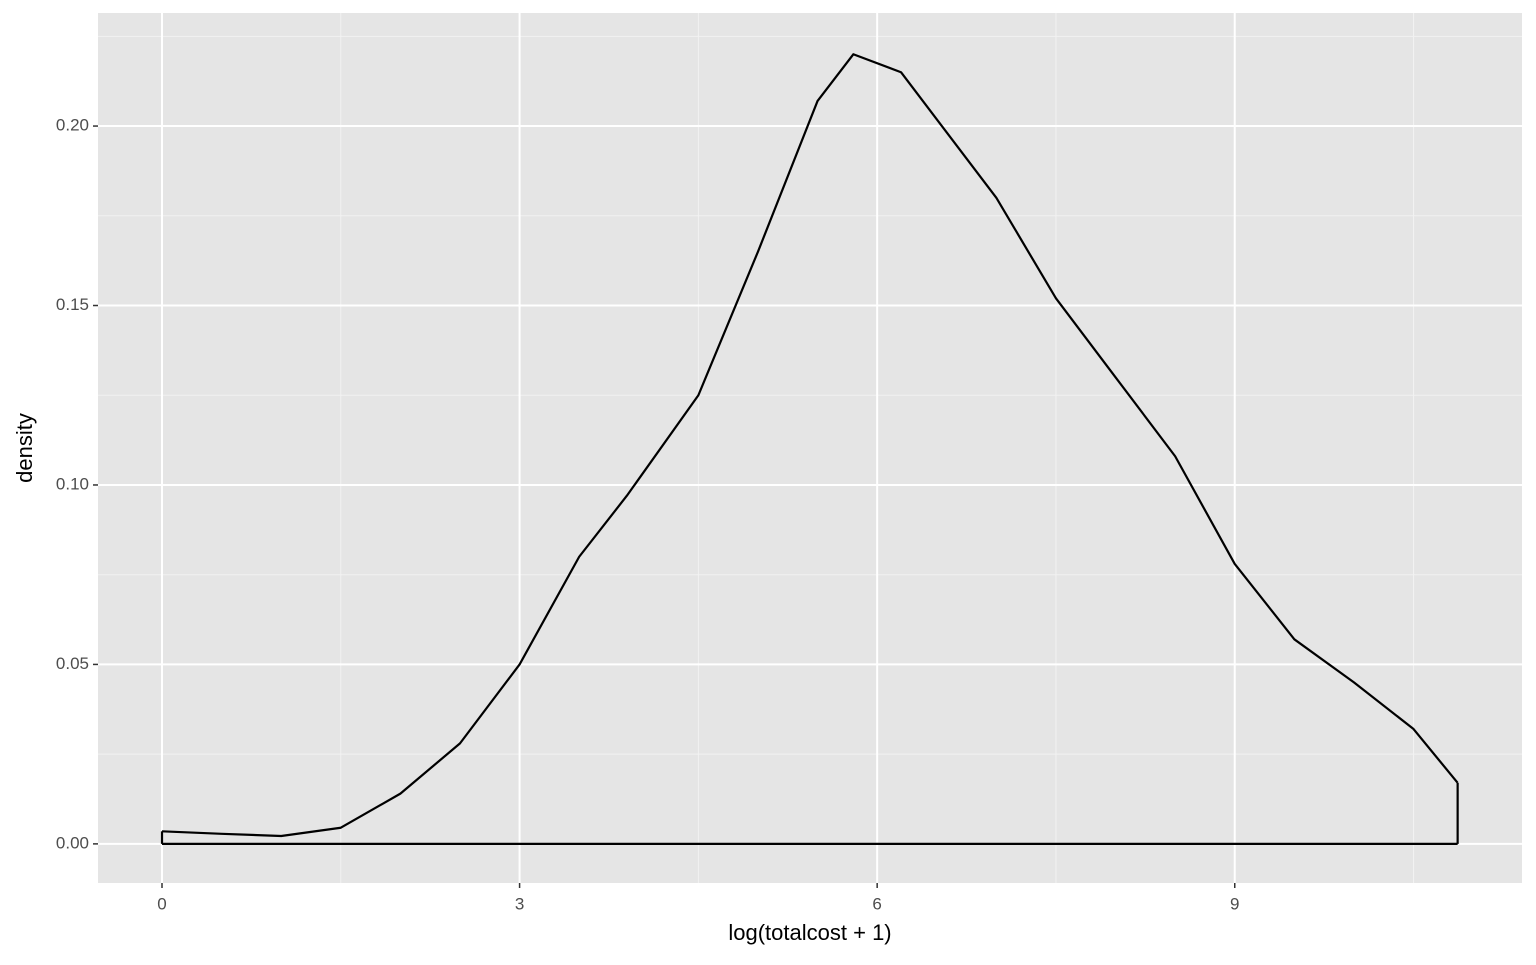 The width and height of the screenshot is (1536, 965). Describe the element at coordinates (72, 304) in the screenshot. I see `y-tick-label: 0.15` at that location.